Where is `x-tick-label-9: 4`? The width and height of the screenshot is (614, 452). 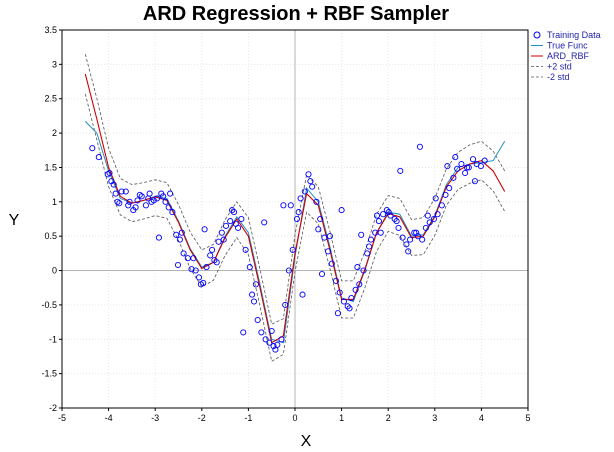
x-tick-label-9: 4 is located at coordinates (481, 418).